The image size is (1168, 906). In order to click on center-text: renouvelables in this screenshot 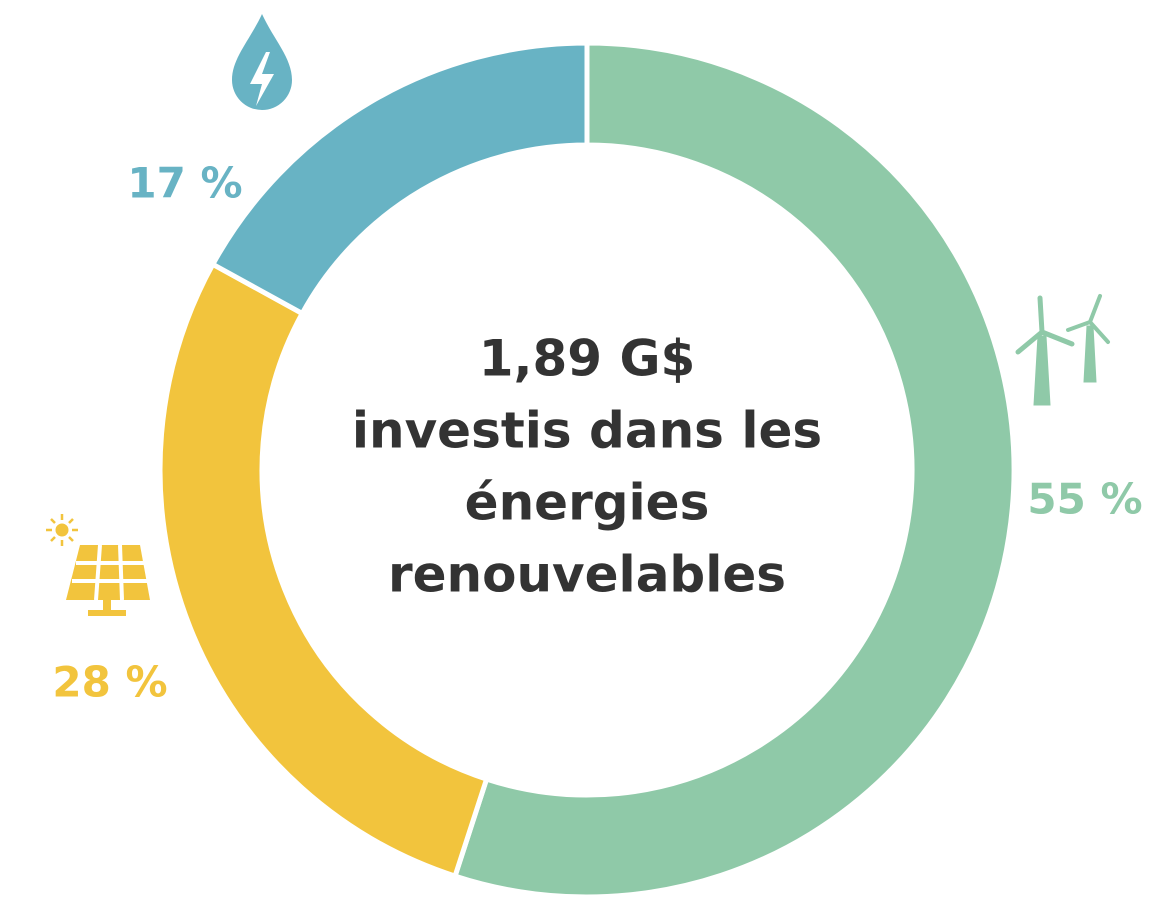, I will do `click(587, 575)`.